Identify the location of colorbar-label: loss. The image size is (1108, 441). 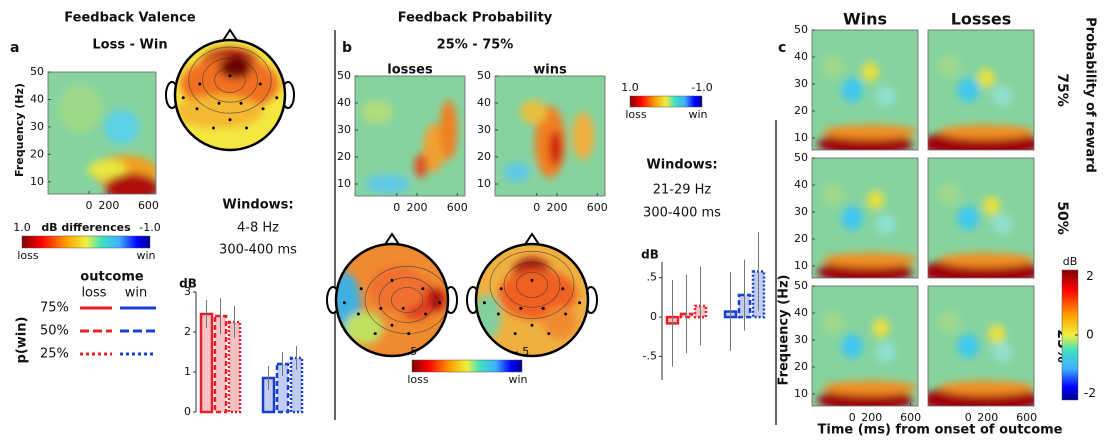
(636, 114).